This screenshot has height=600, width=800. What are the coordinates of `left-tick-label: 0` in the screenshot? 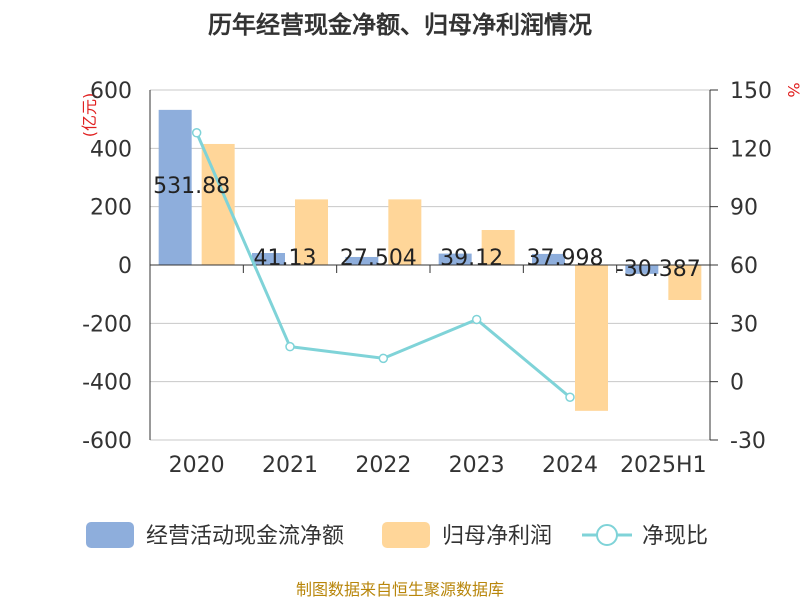 It's located at (125, 266).